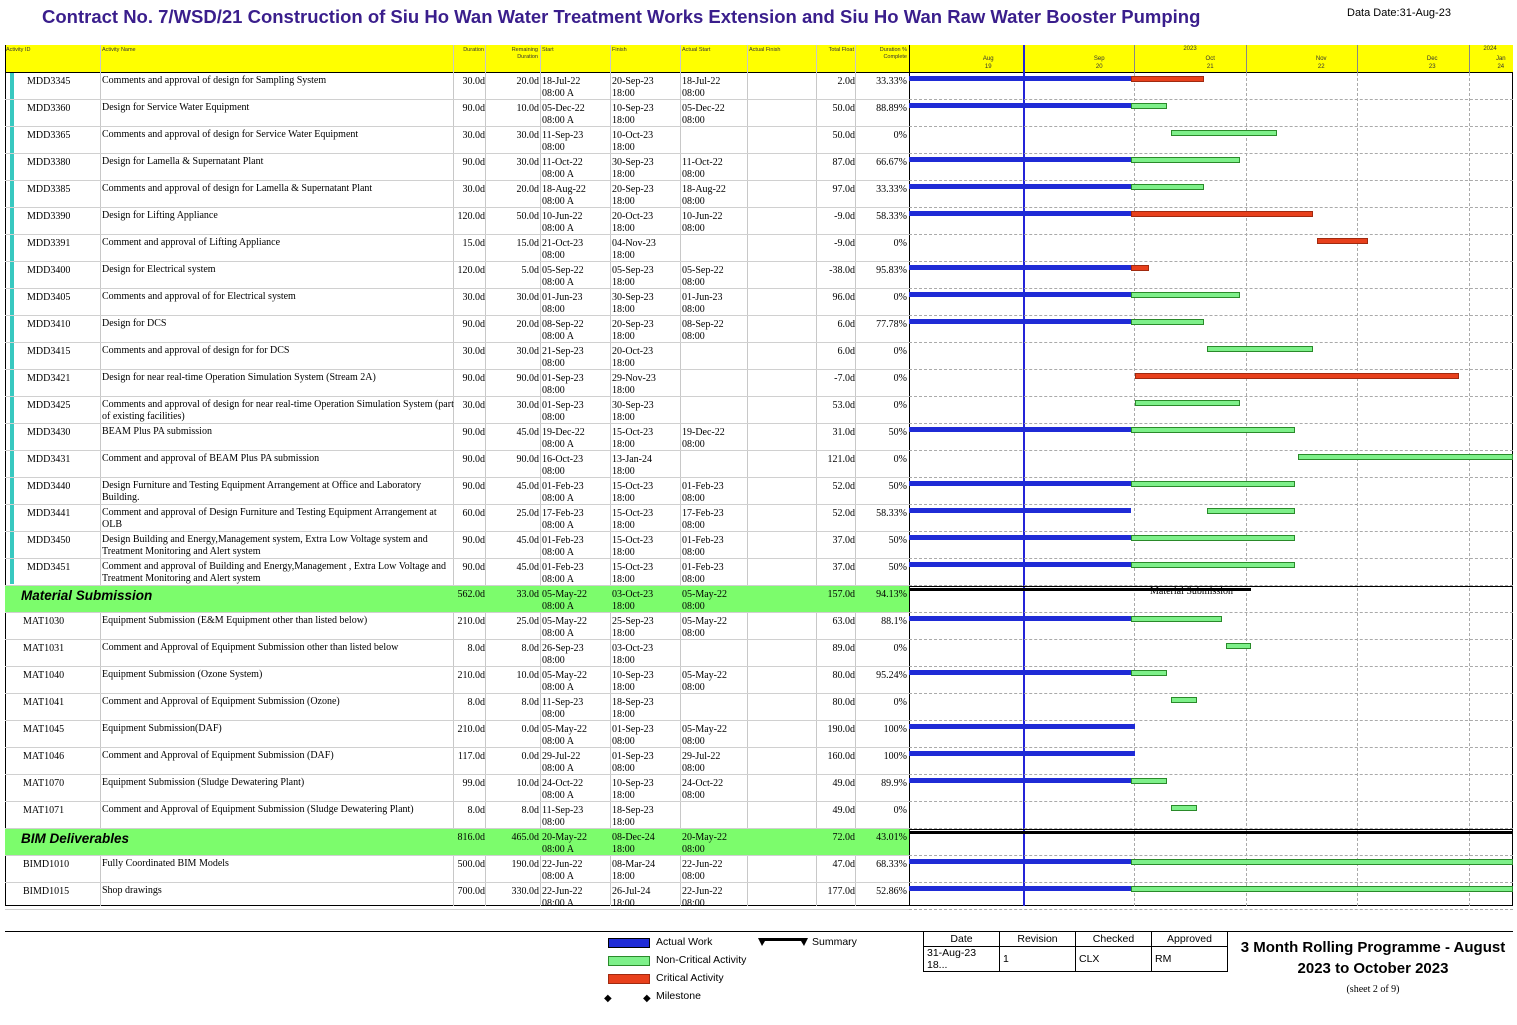  Describe the element at coordinates (1211, 531) in the screenshot. I see `row-gridline` at that location.